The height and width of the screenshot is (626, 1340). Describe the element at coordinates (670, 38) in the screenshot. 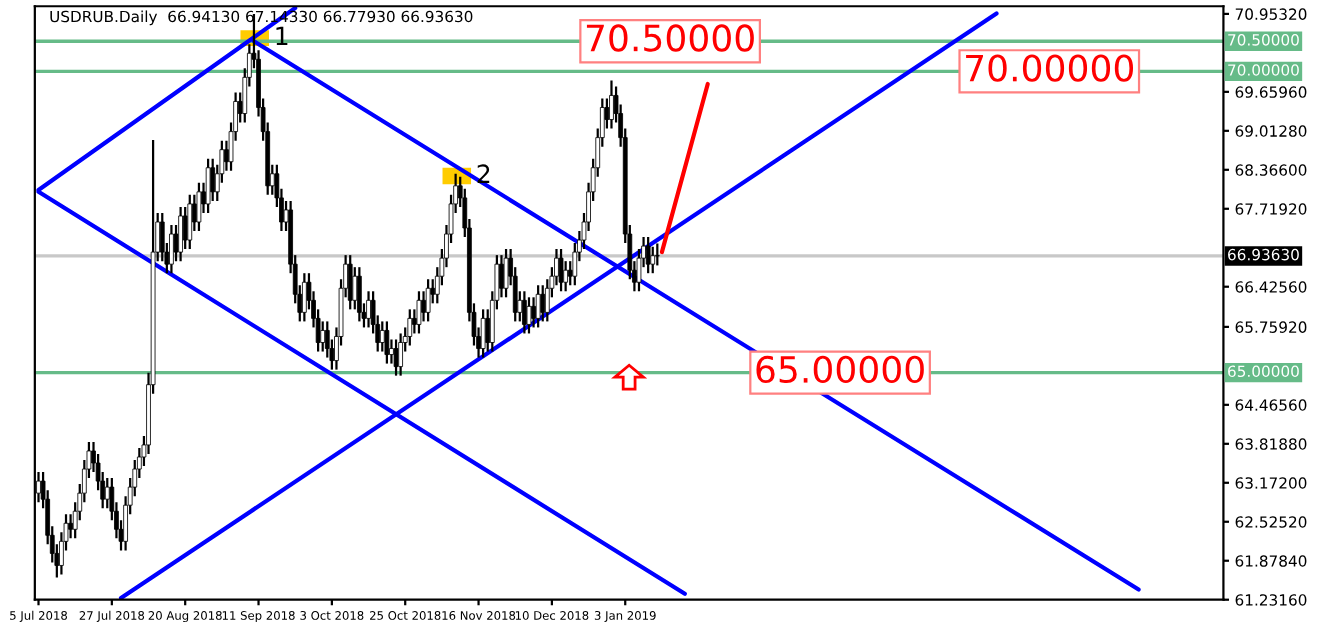

I see `annotation: 70.50000` at that location.